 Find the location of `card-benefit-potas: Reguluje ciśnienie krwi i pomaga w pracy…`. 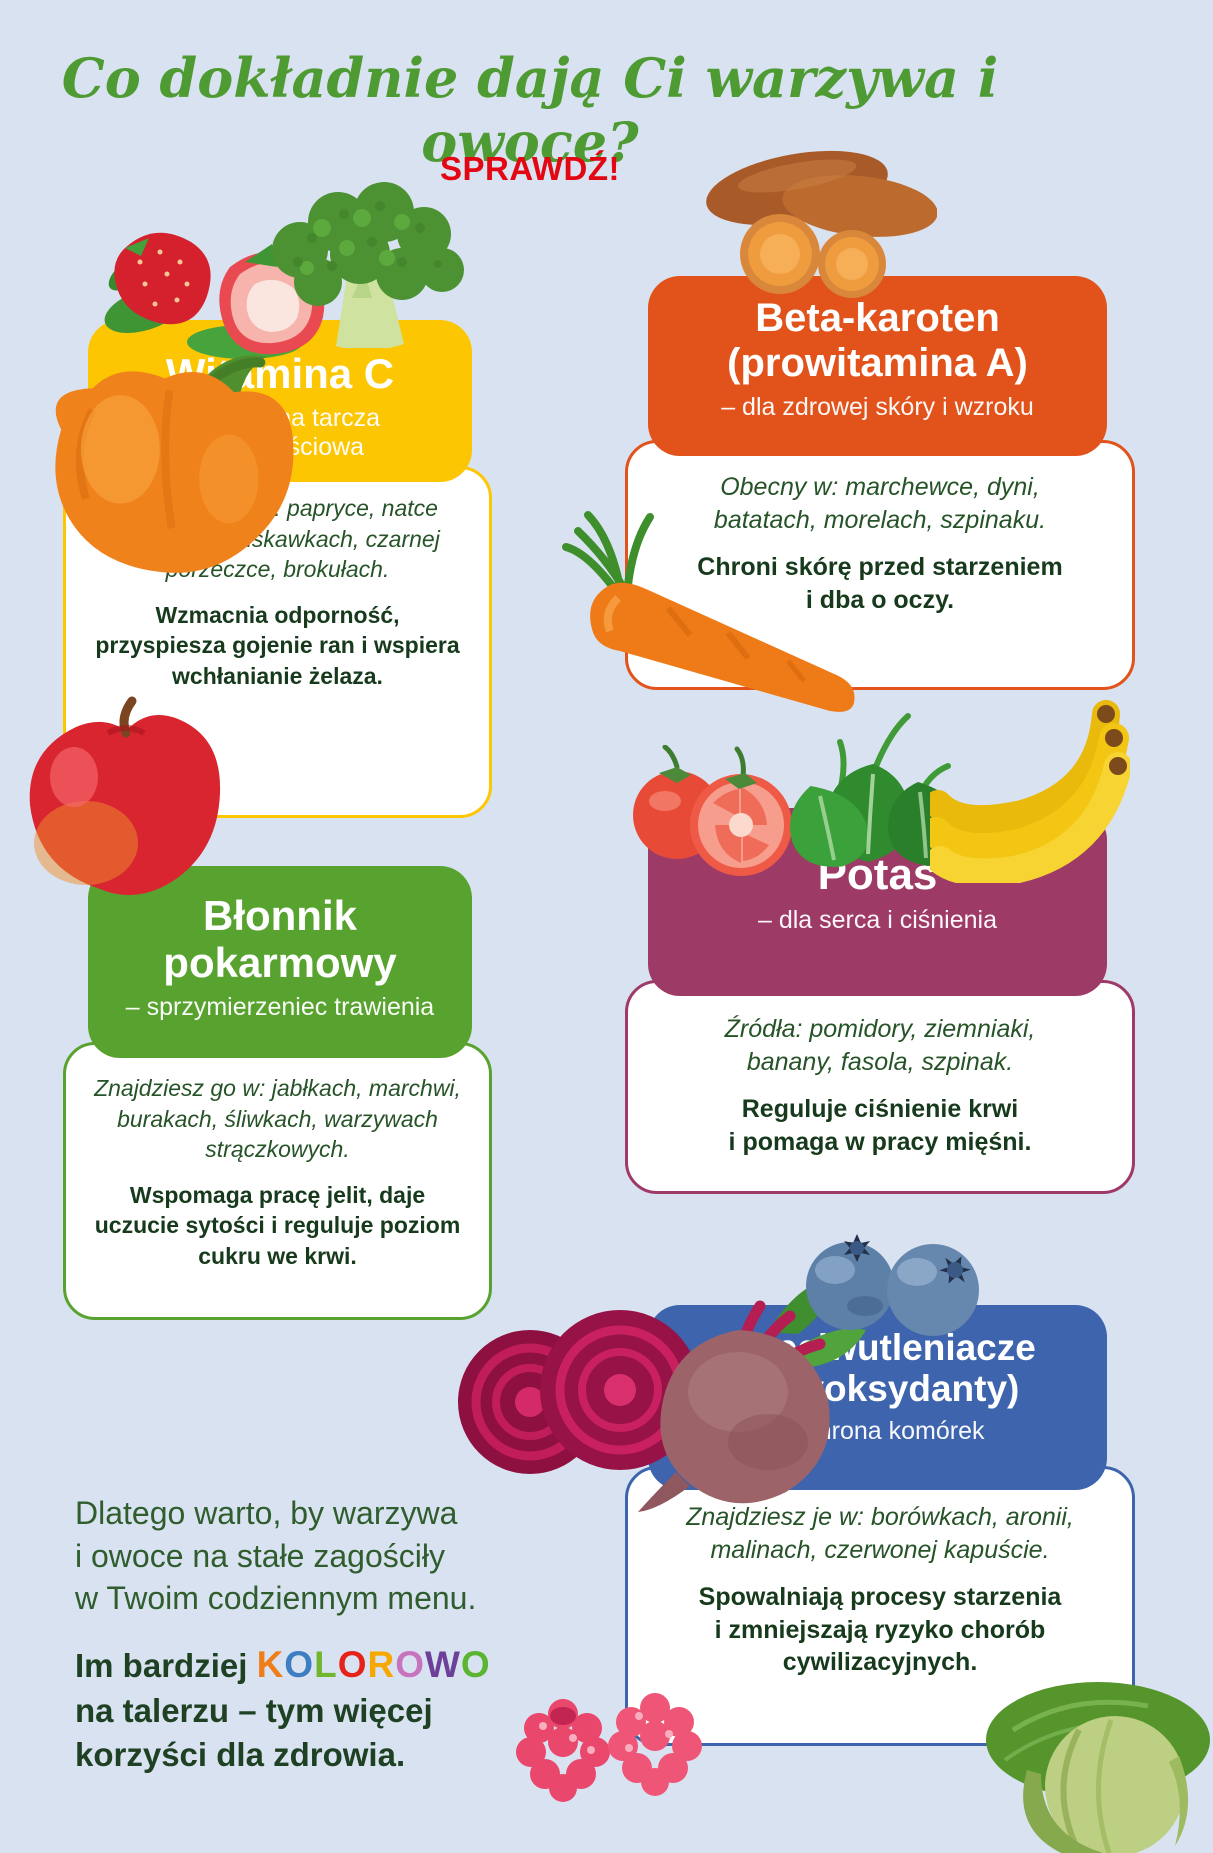

card-benefit-potas: Reguluje ciśnienie krwi i pomaga w pracy… is located at coordinates (880, 1125).